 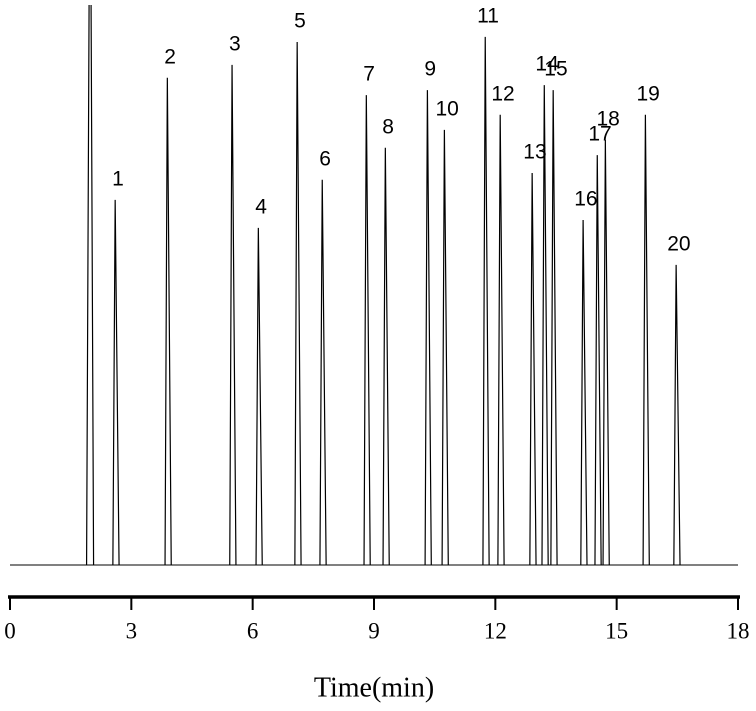 What do you see at coordinates (300, 21) in the screenshot?
I see `peak-label: 5` at bounding box center [300, 21].